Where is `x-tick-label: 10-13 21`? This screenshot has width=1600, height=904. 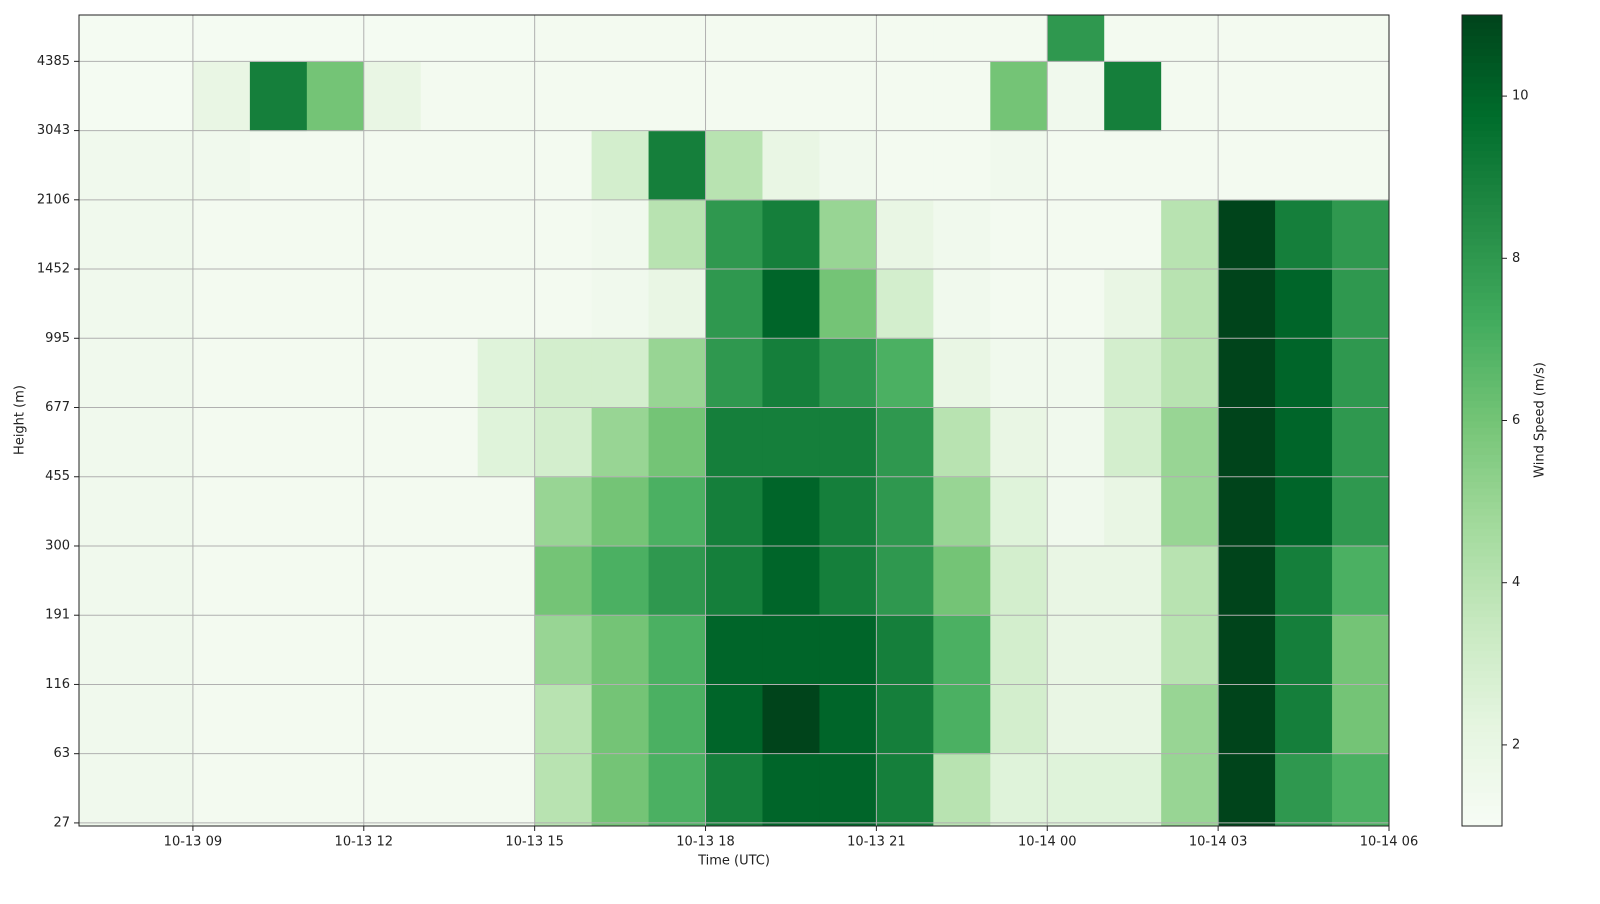
x-tick-label: 10-13 21 is located at coordinates (876, 842).